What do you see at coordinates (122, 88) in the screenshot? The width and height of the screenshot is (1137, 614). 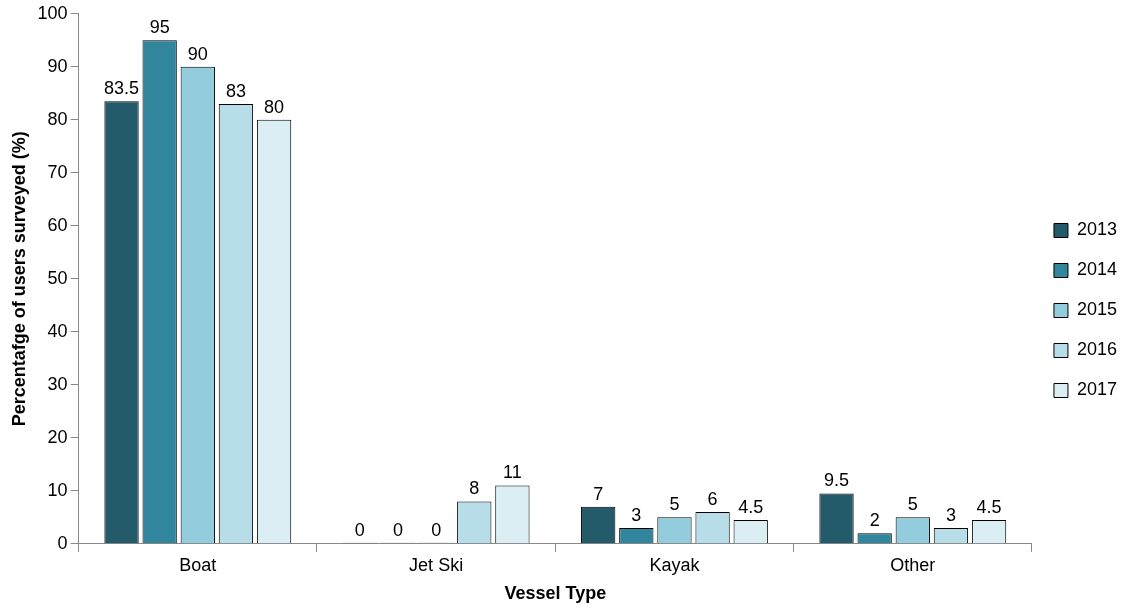 I see `data-label: 83.5` at bounding box center [122, 88].